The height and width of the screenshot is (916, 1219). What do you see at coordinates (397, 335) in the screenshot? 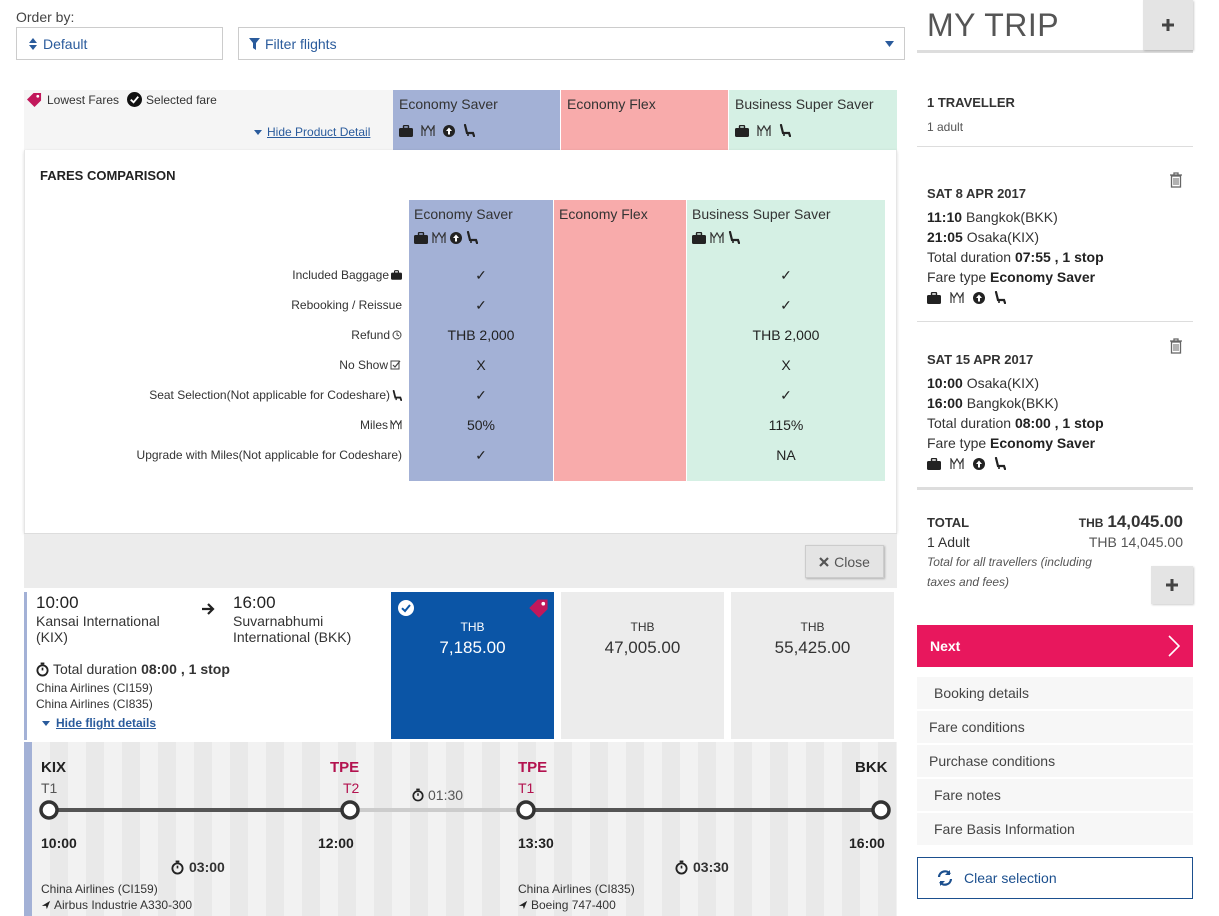
I see `refund-icon` at bounding box center [397, 335].